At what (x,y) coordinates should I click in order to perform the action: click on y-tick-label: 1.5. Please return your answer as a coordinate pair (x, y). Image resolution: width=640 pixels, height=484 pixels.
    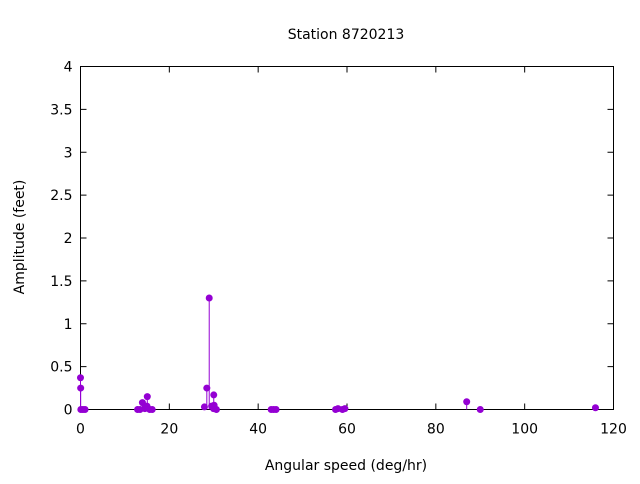
    Looking at the image, I should click on (61, 282).